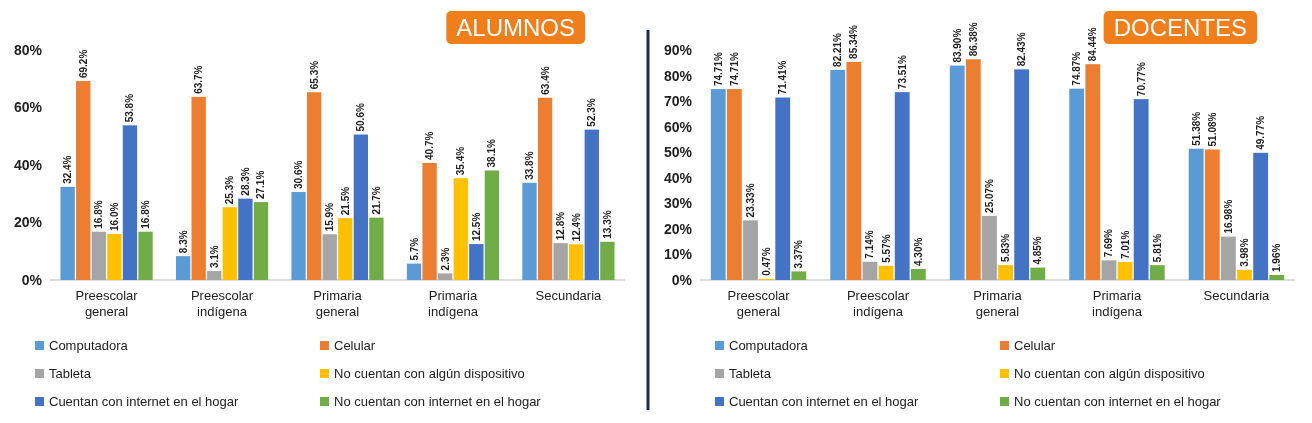 The width and height of the screenshot is (1312, 423). Describe the element at coordinates (1125, 245) in the screenshot. I see `data-label: 7.01%` at that location.